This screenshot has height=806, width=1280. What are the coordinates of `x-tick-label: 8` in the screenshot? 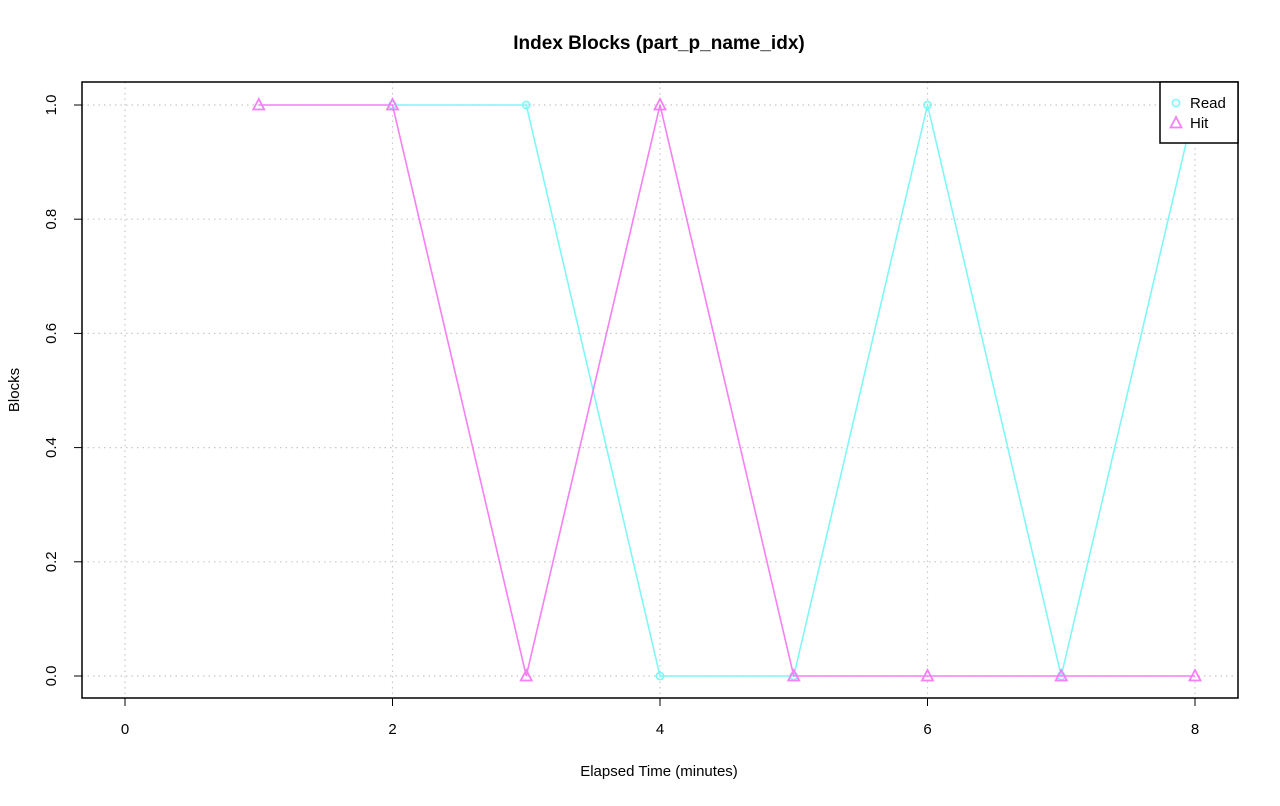 It's located at (1195, 729).